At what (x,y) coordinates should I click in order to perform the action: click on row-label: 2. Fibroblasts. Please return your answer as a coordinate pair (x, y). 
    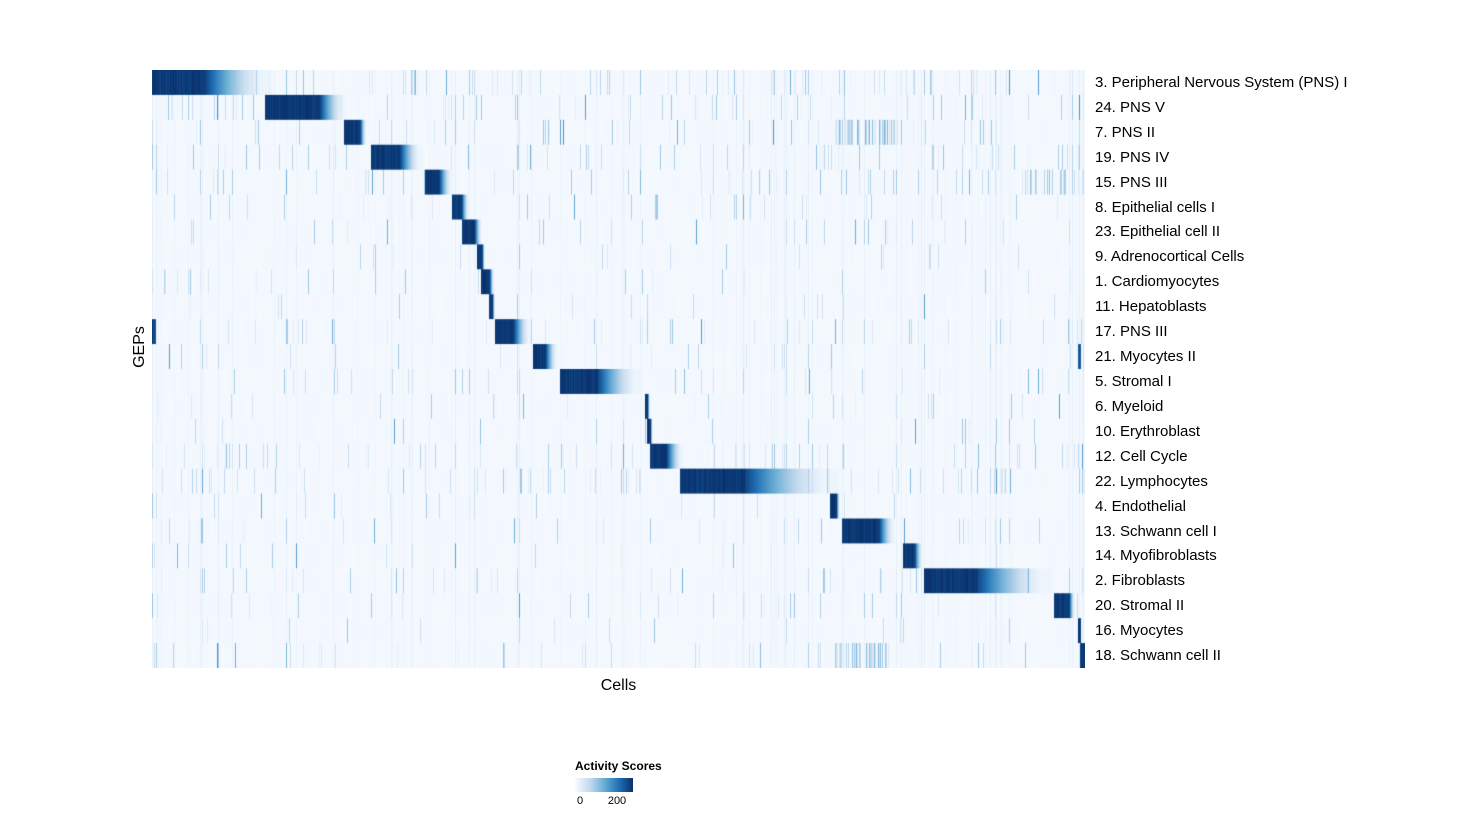
    Looking at the image, I should click on (1140, 581).